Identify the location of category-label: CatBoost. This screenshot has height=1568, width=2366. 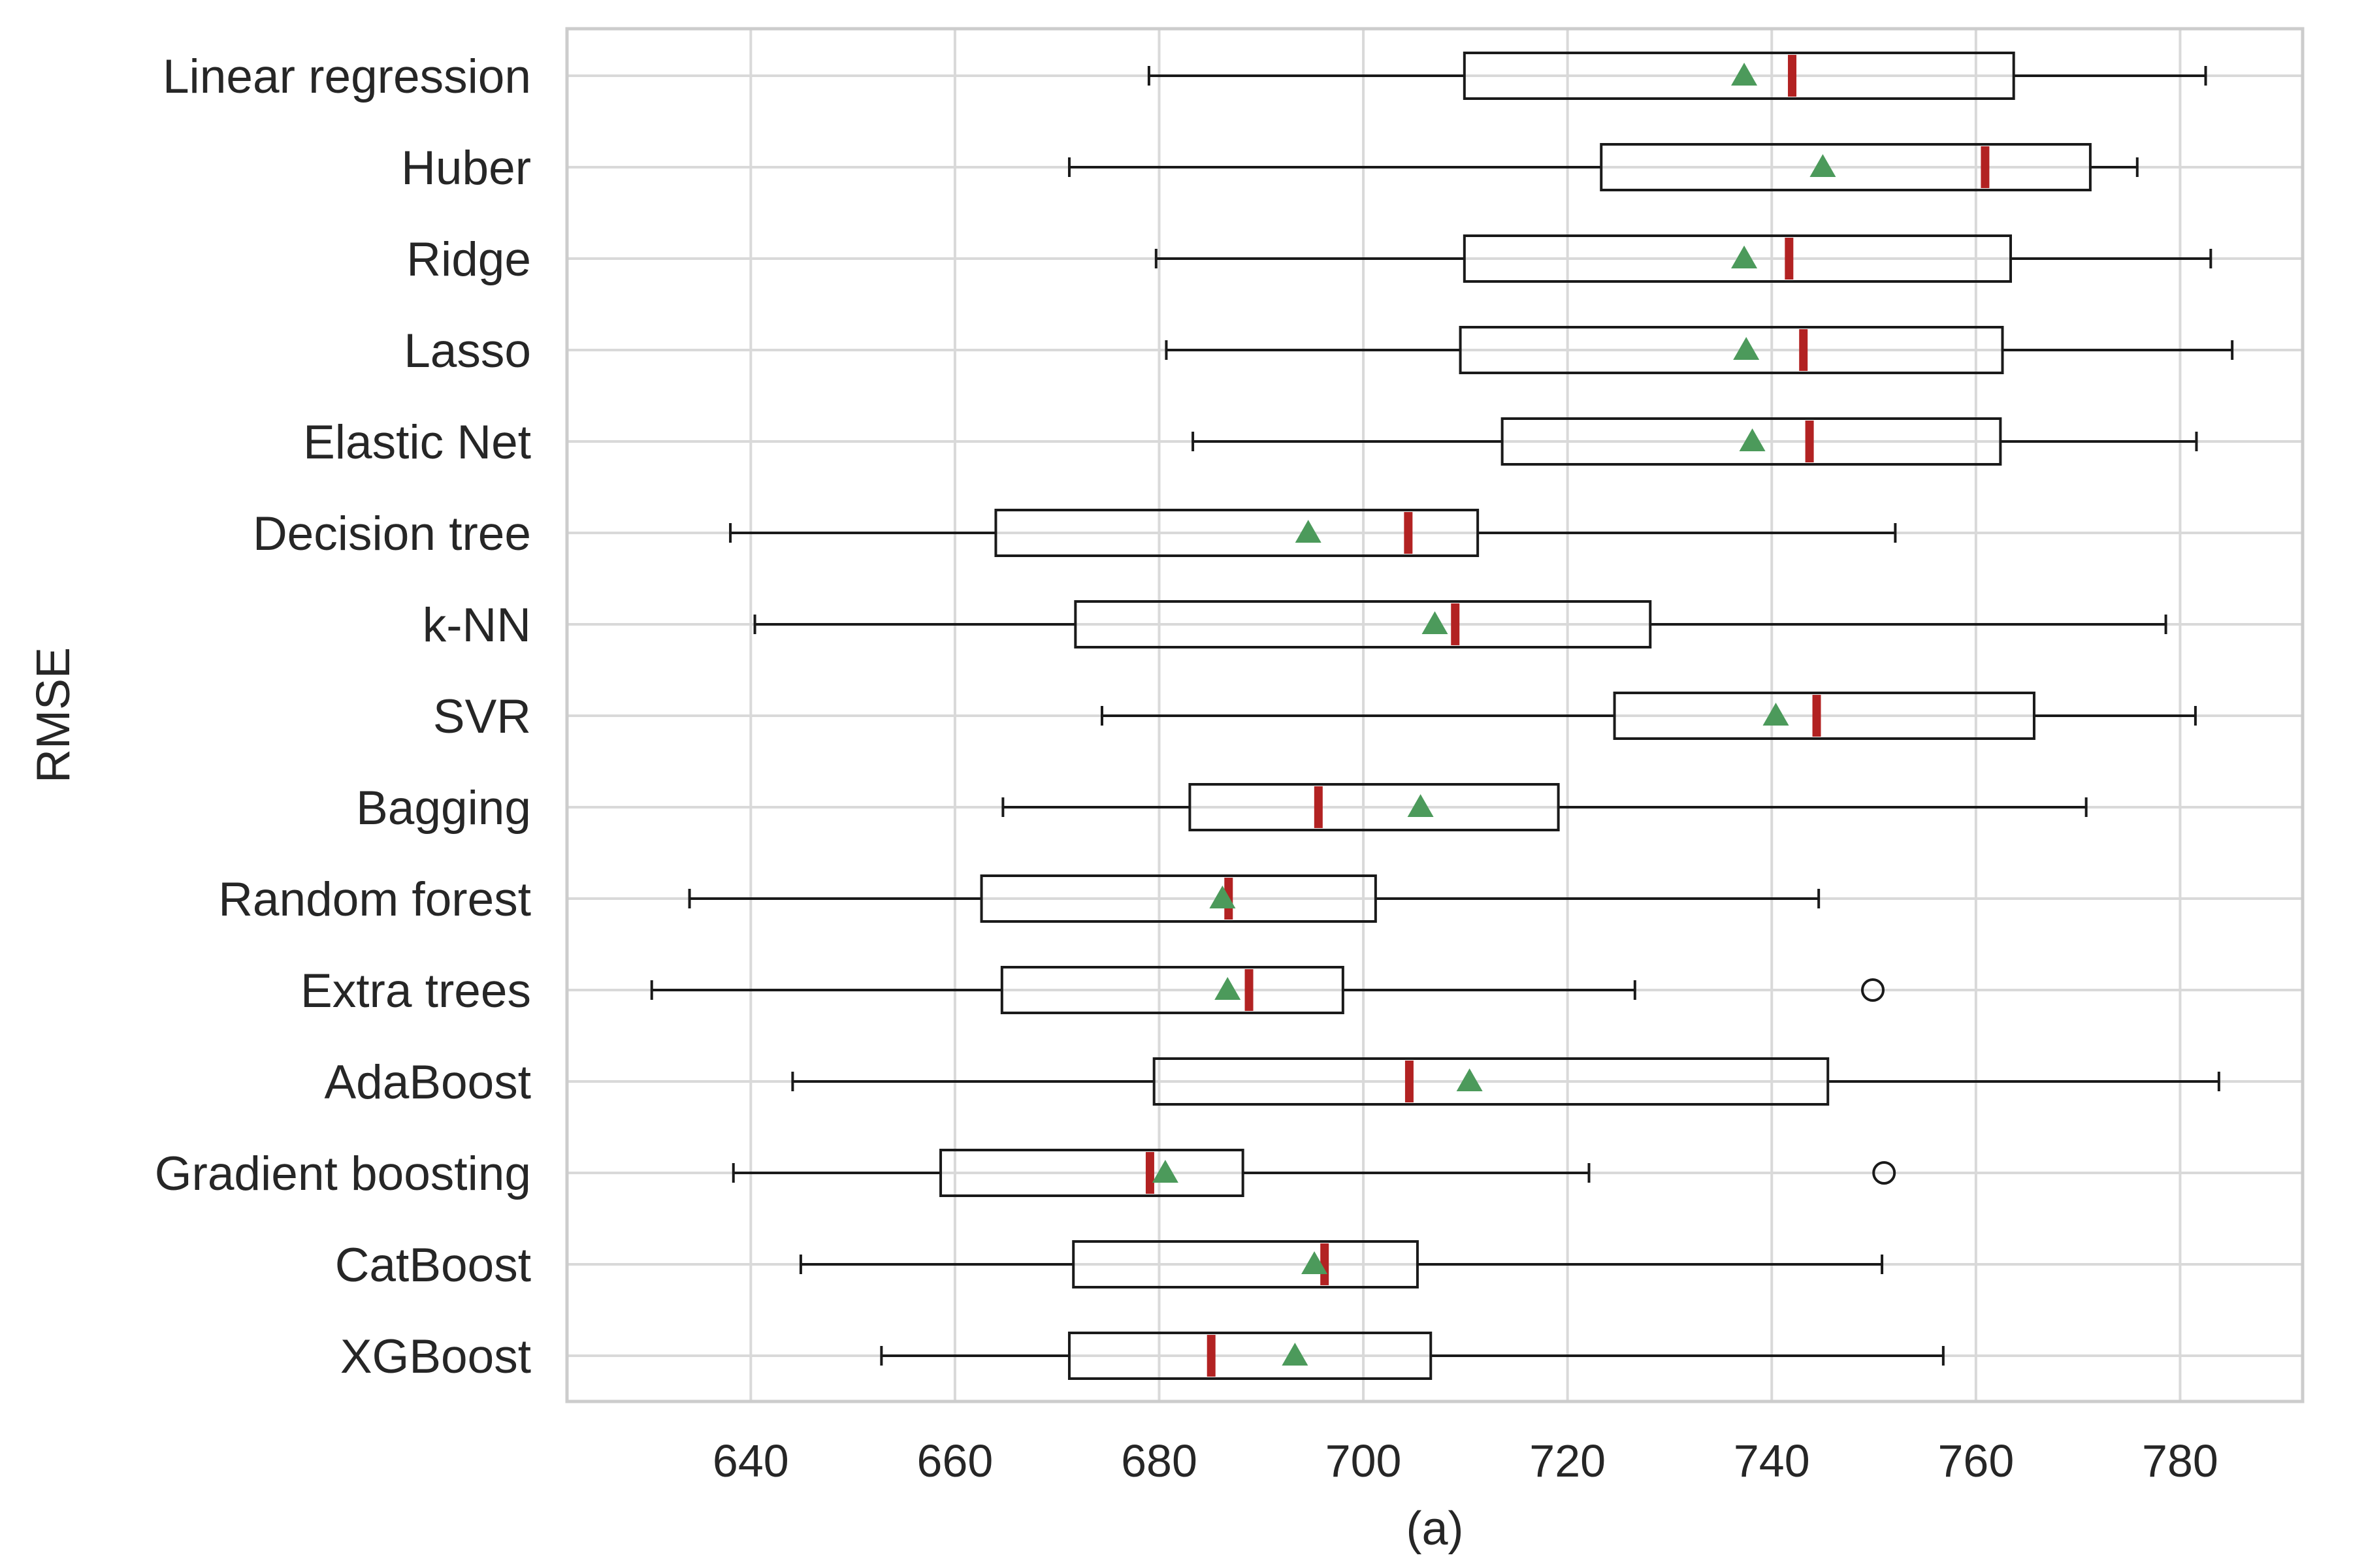
(433, 1265).